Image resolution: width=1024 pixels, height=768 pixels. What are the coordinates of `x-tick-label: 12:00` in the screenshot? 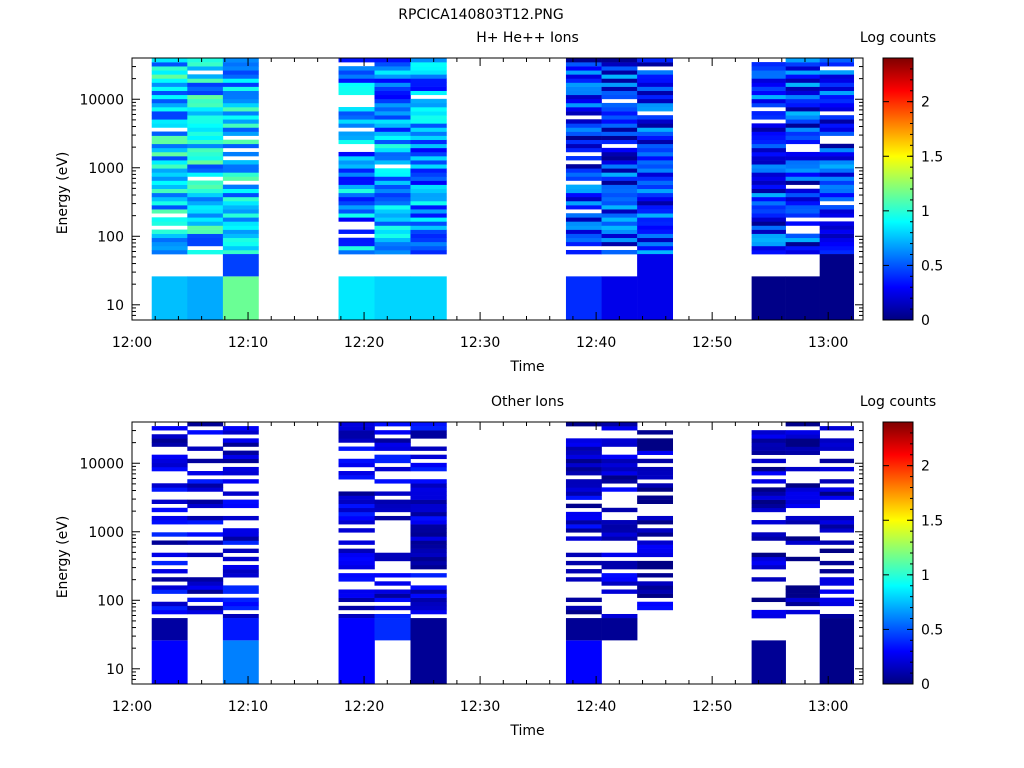 It's located at (132, 343).